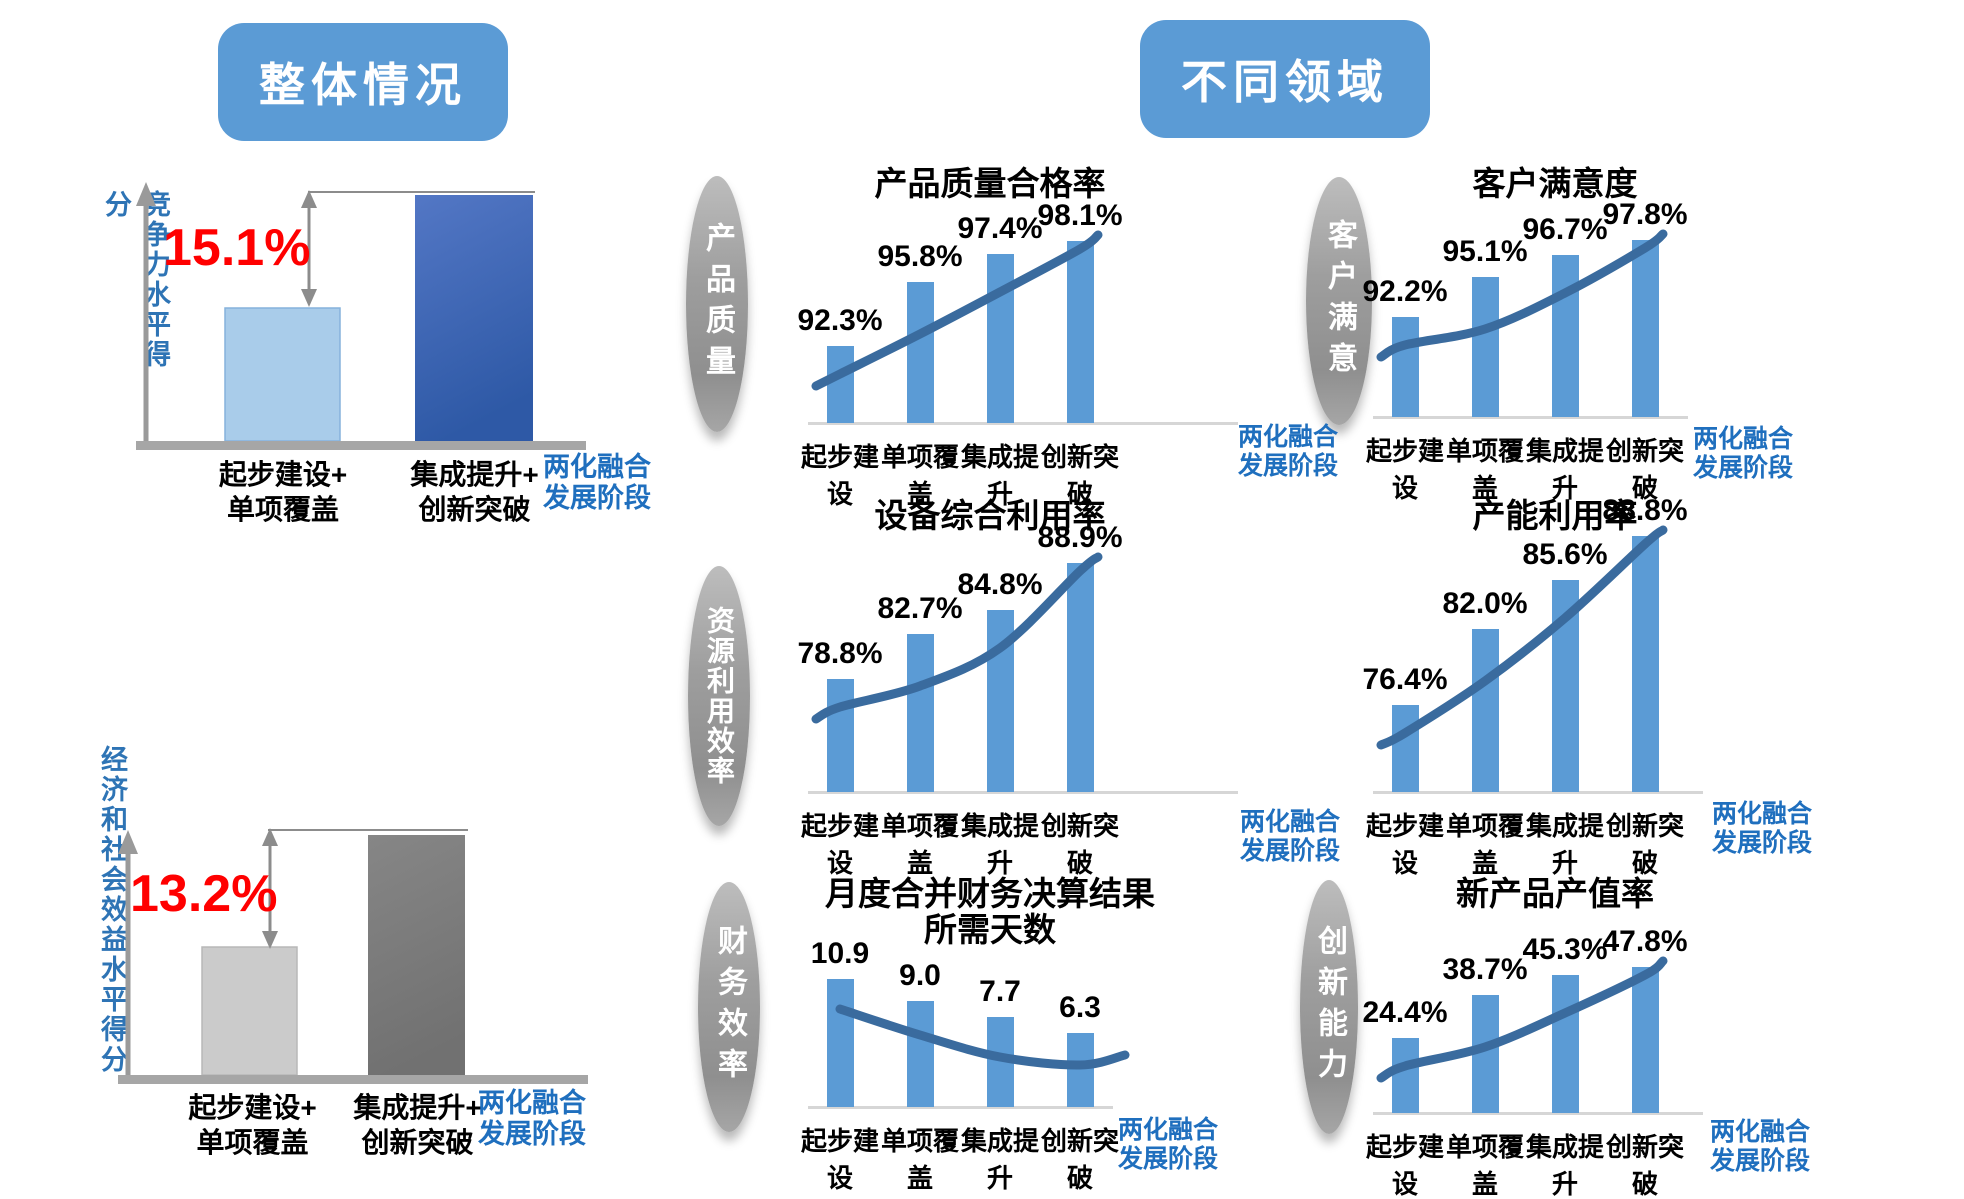  Describe the element at coordinates (975, 1065) in the screenshot. I see `plot-area: 10.9 起步建设 9.0 单项覆盖 7.7 集成提升 6.3 创新突破` at that location.